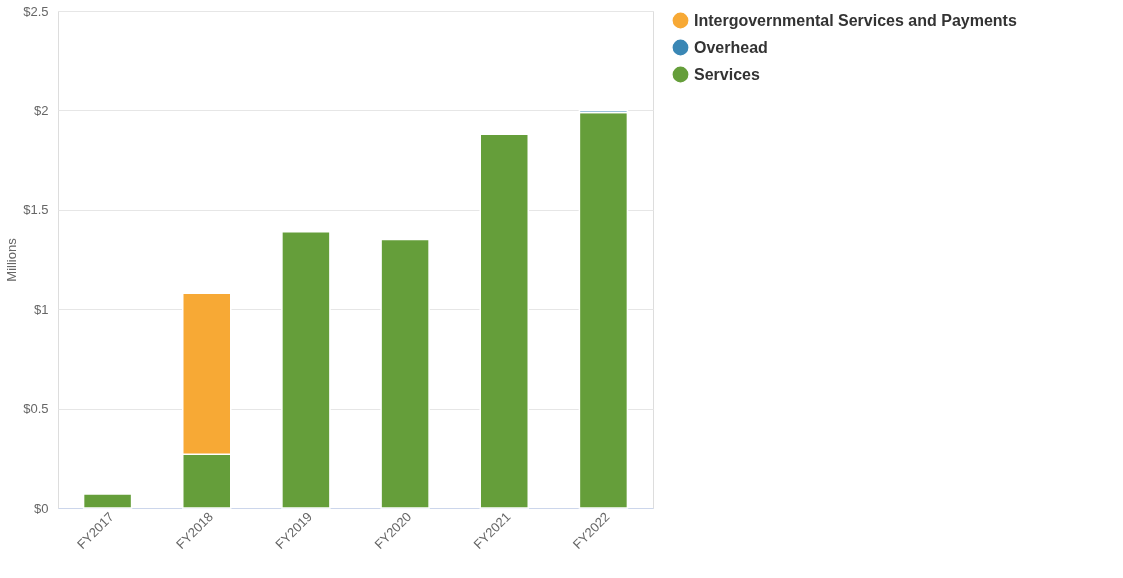 This screenshot has height=578, width=1123. Describe the element at coordinates (36, 11) in the screenshot. I see `y-tick-label: $2.5` at that location.